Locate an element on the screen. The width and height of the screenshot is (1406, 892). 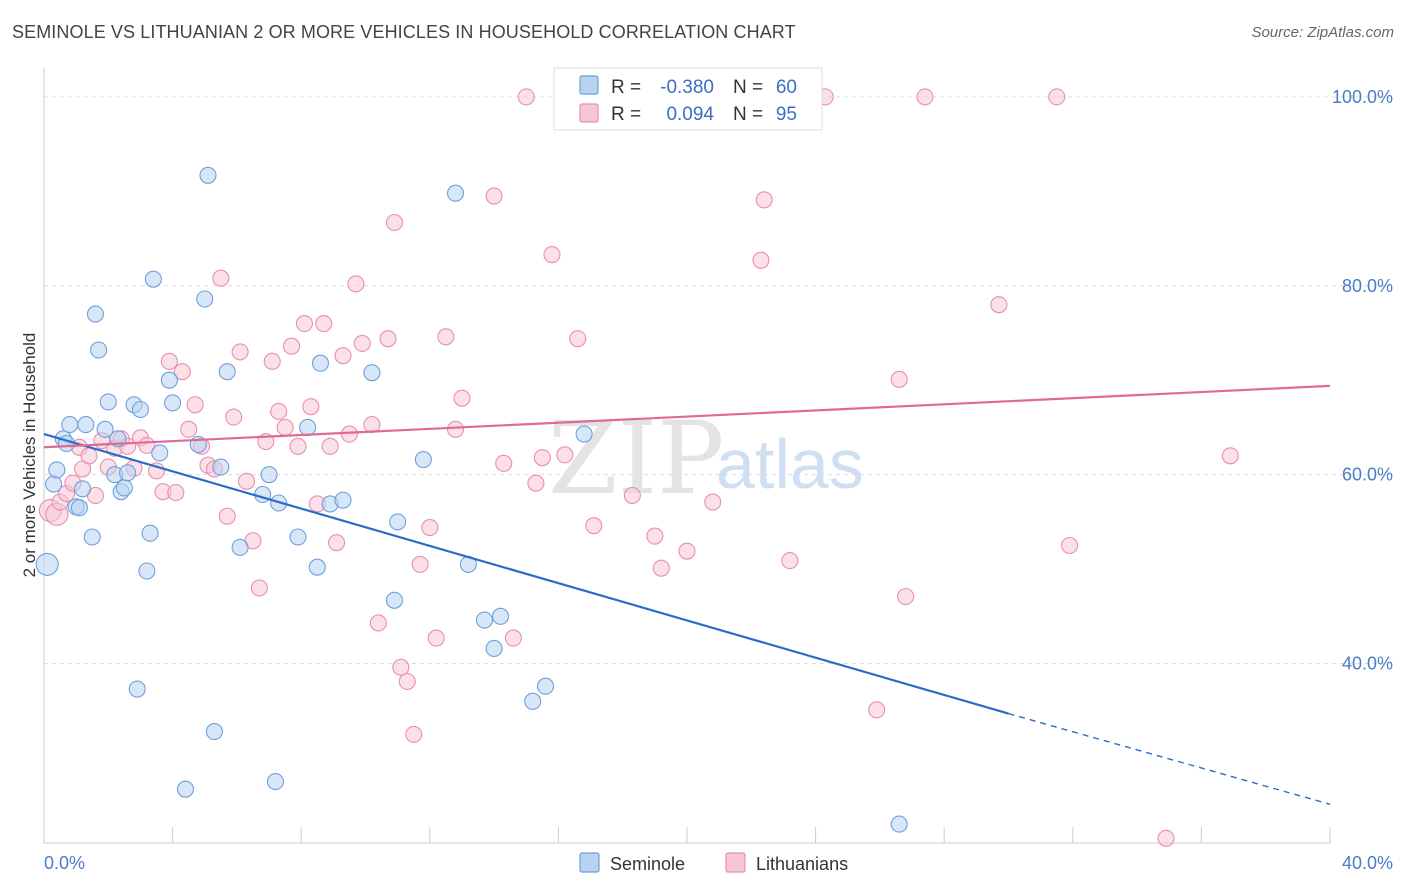
y-tick-labels: 40.0% 60.0% 80.0% 100.0% is located at coordinates (1362, 380).